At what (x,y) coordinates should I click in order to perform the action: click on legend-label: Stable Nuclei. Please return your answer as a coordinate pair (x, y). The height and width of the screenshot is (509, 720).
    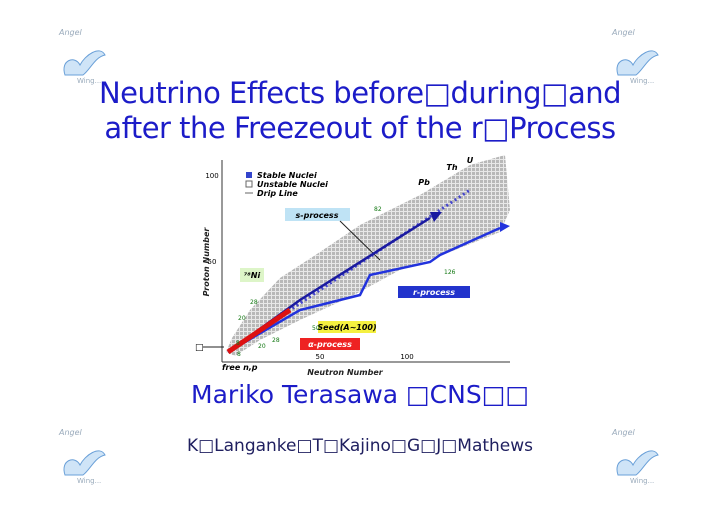
    Looking at the image, I should click on (287, 175).